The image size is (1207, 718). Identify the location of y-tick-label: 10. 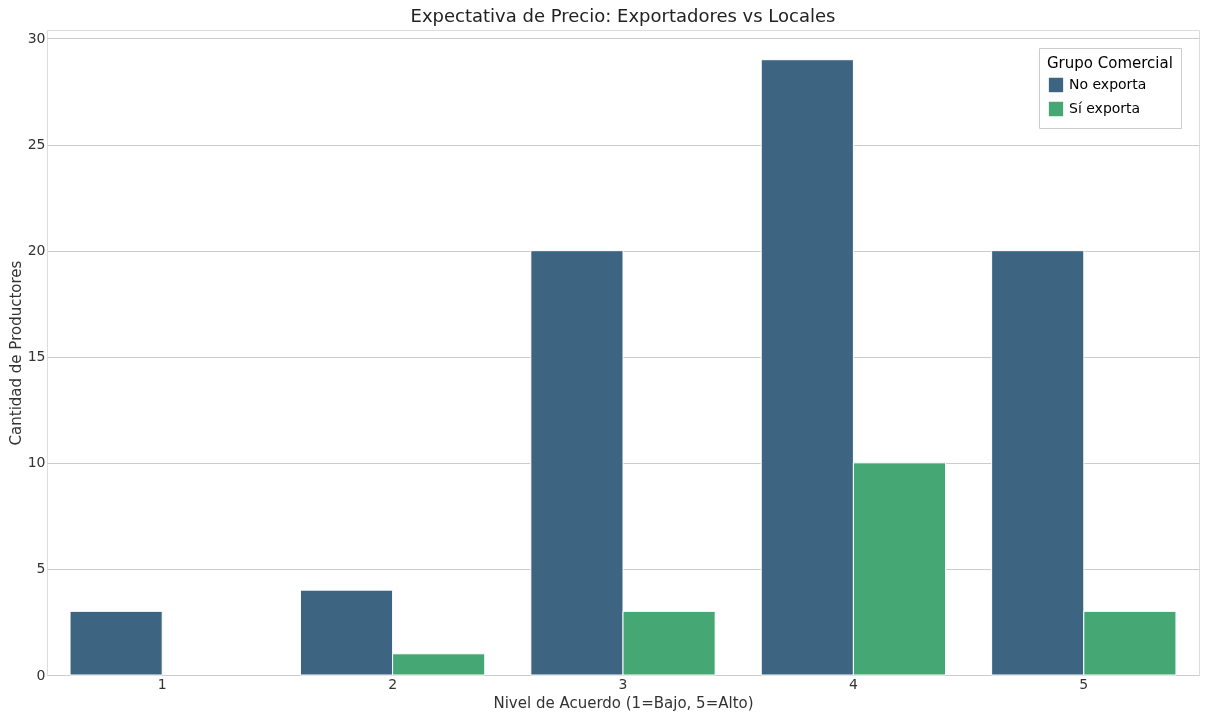
(36, 462).